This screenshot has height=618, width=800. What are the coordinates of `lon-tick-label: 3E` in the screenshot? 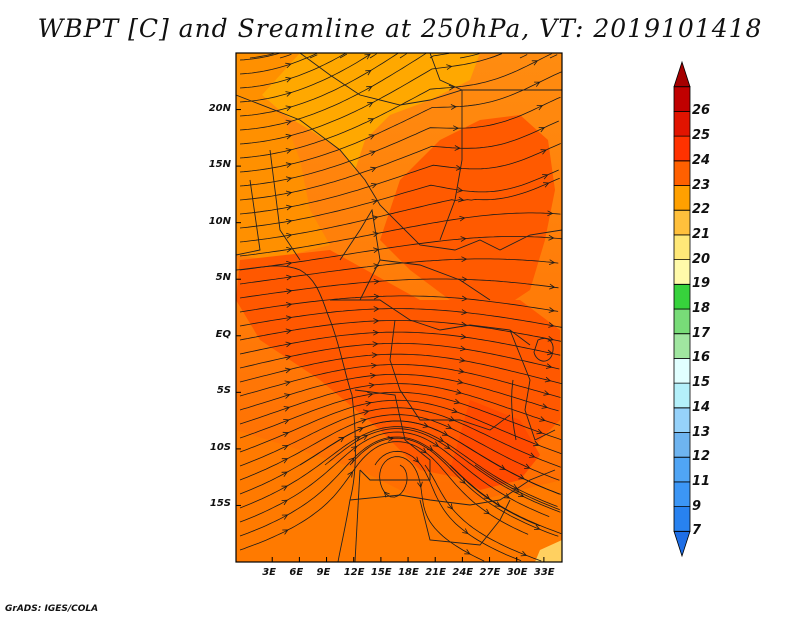 It's located at (269, 572).